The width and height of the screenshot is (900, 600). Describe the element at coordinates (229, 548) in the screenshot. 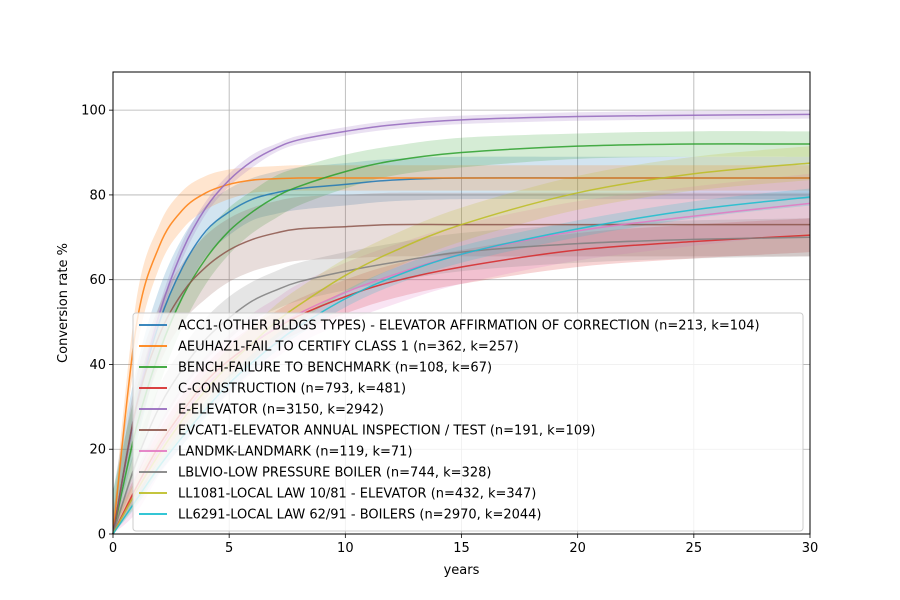

I see `x-tick-label: 5` at that location.